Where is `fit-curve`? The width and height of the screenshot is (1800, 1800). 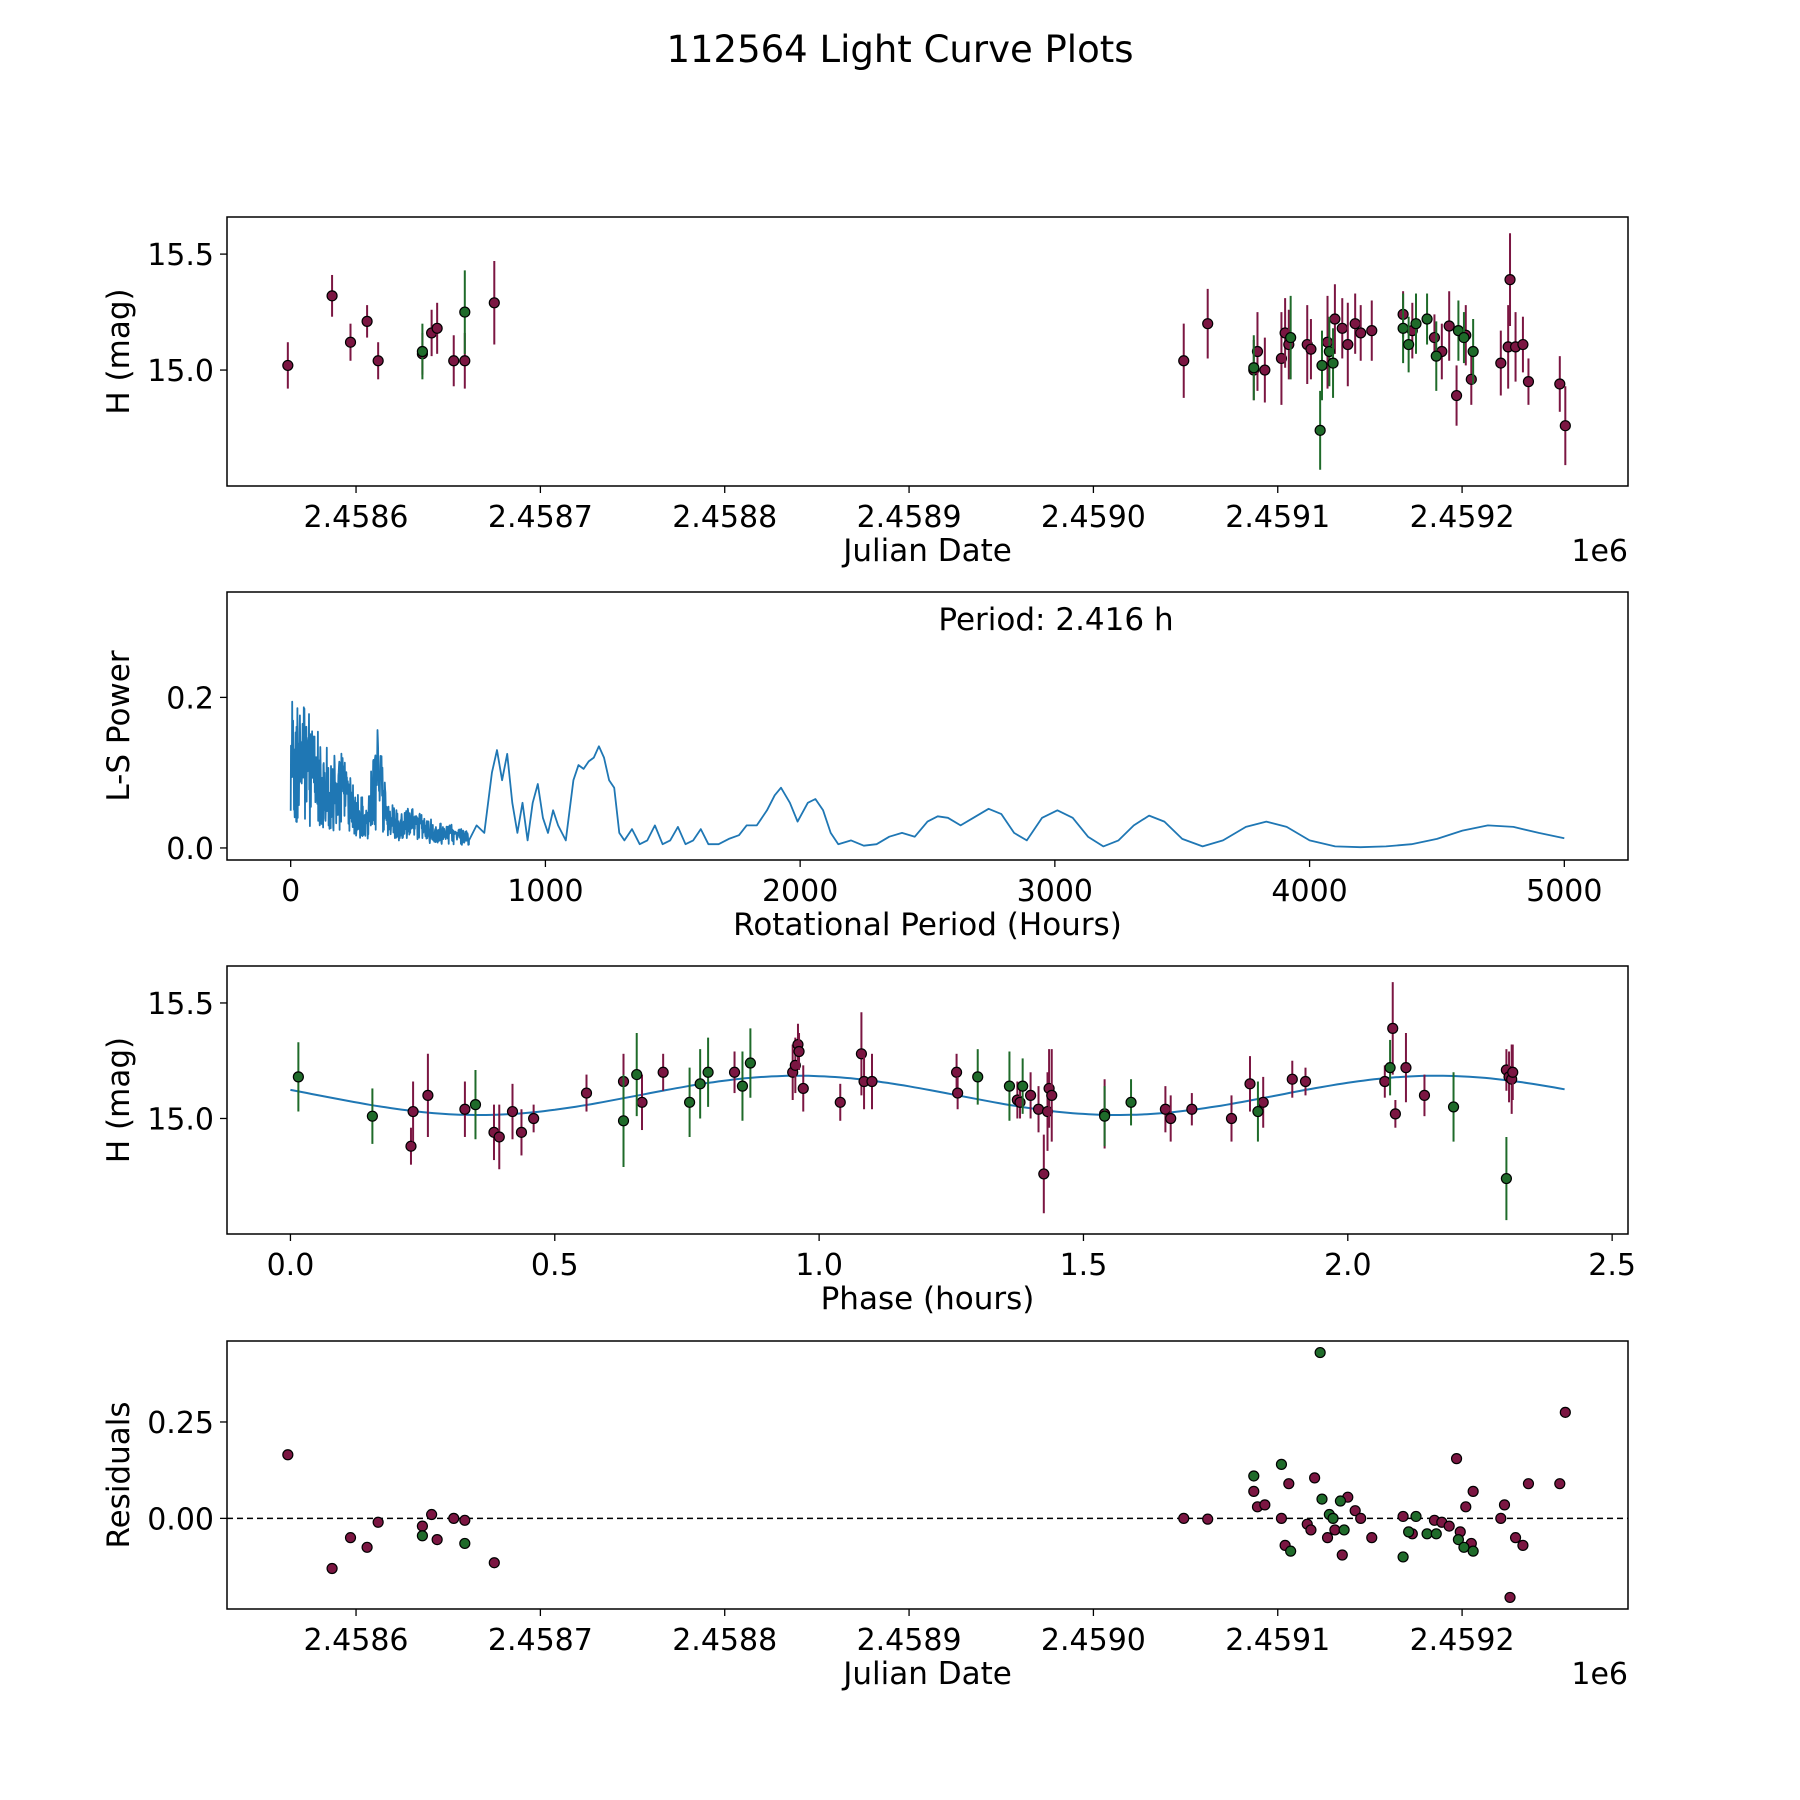
fit-curve is located at coordinates (927, 1095).